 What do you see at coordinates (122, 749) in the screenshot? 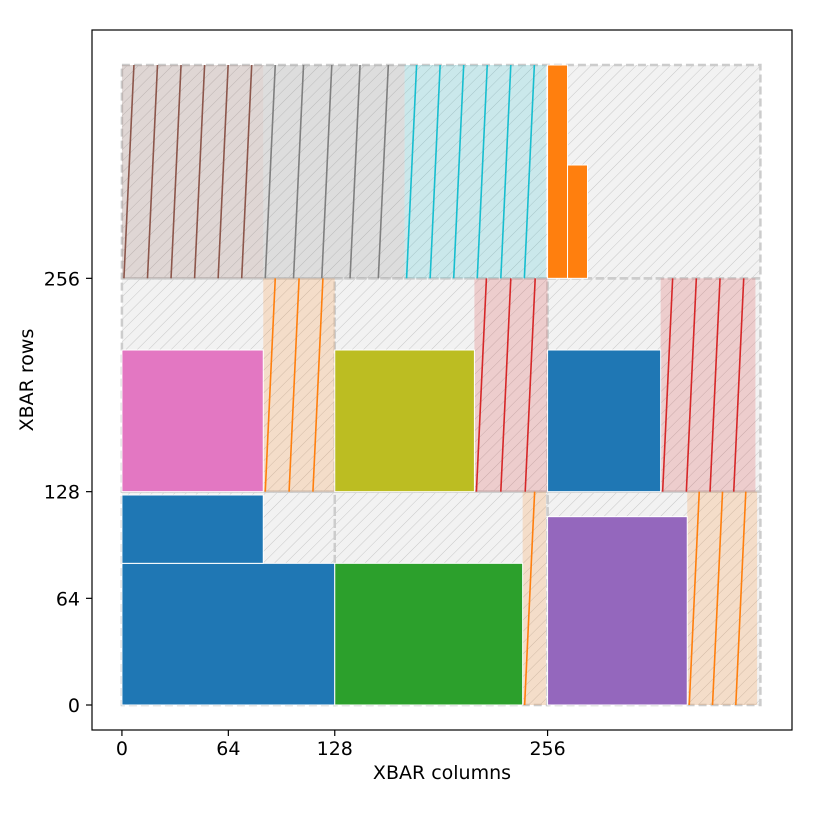
I see `x-tick-label: 0` at bounding box center [122, 749].